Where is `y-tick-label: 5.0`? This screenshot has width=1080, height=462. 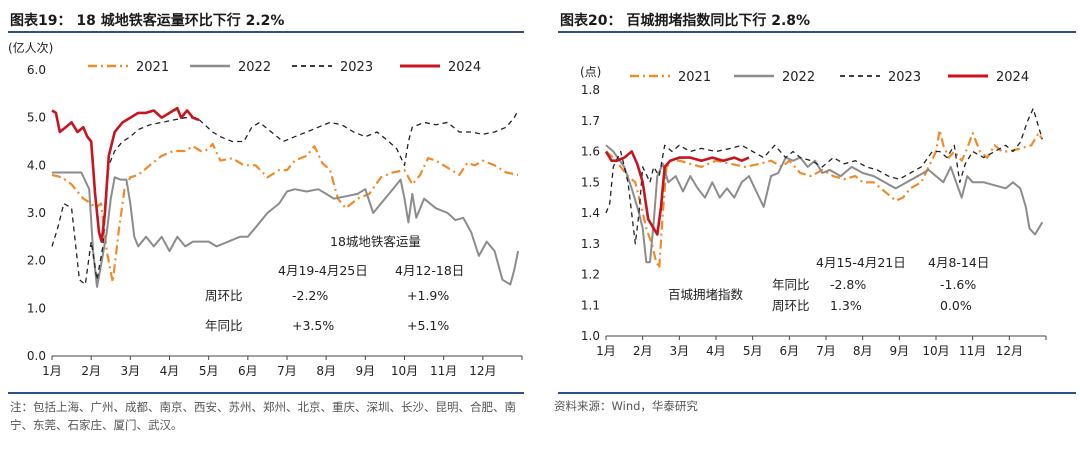
y-tick-label: 5.0 is located at coordinates (36, 118).